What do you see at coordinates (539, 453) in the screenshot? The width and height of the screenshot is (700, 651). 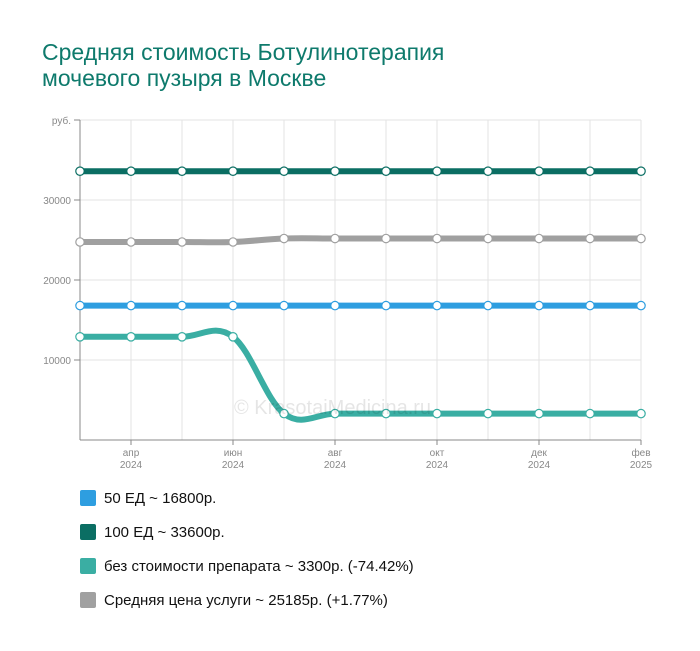 I see `x-tick-label-month: дек` at bounding box center [539, 453].